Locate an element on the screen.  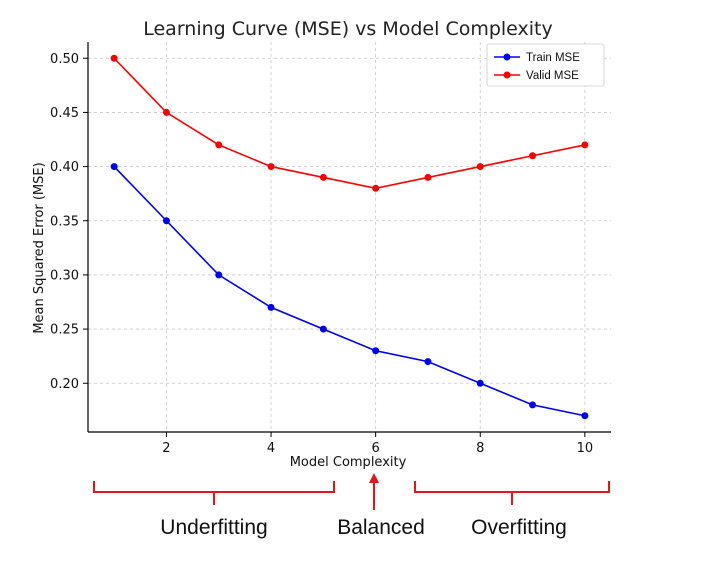
x-tick-label: 4 is located at coordinates (271, 448).